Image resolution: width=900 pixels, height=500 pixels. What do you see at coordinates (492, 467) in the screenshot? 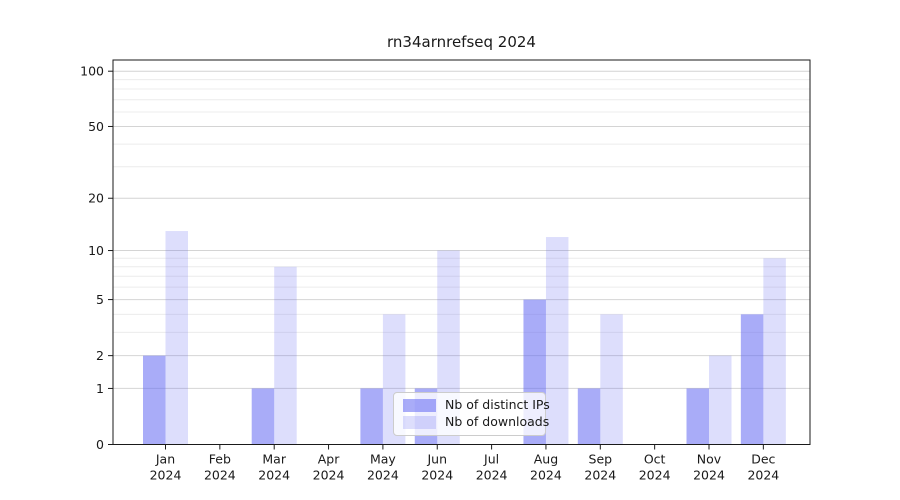
I see `x-tick-label: Jul 2024` at bounding box center [492, 467].